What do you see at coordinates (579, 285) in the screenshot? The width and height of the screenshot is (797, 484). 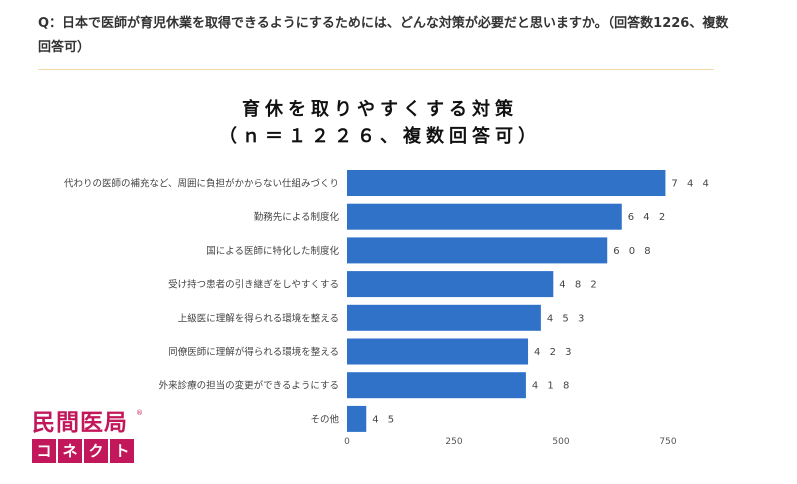 I see `value-label: 4 8 2` at bounding box center [579, 285].